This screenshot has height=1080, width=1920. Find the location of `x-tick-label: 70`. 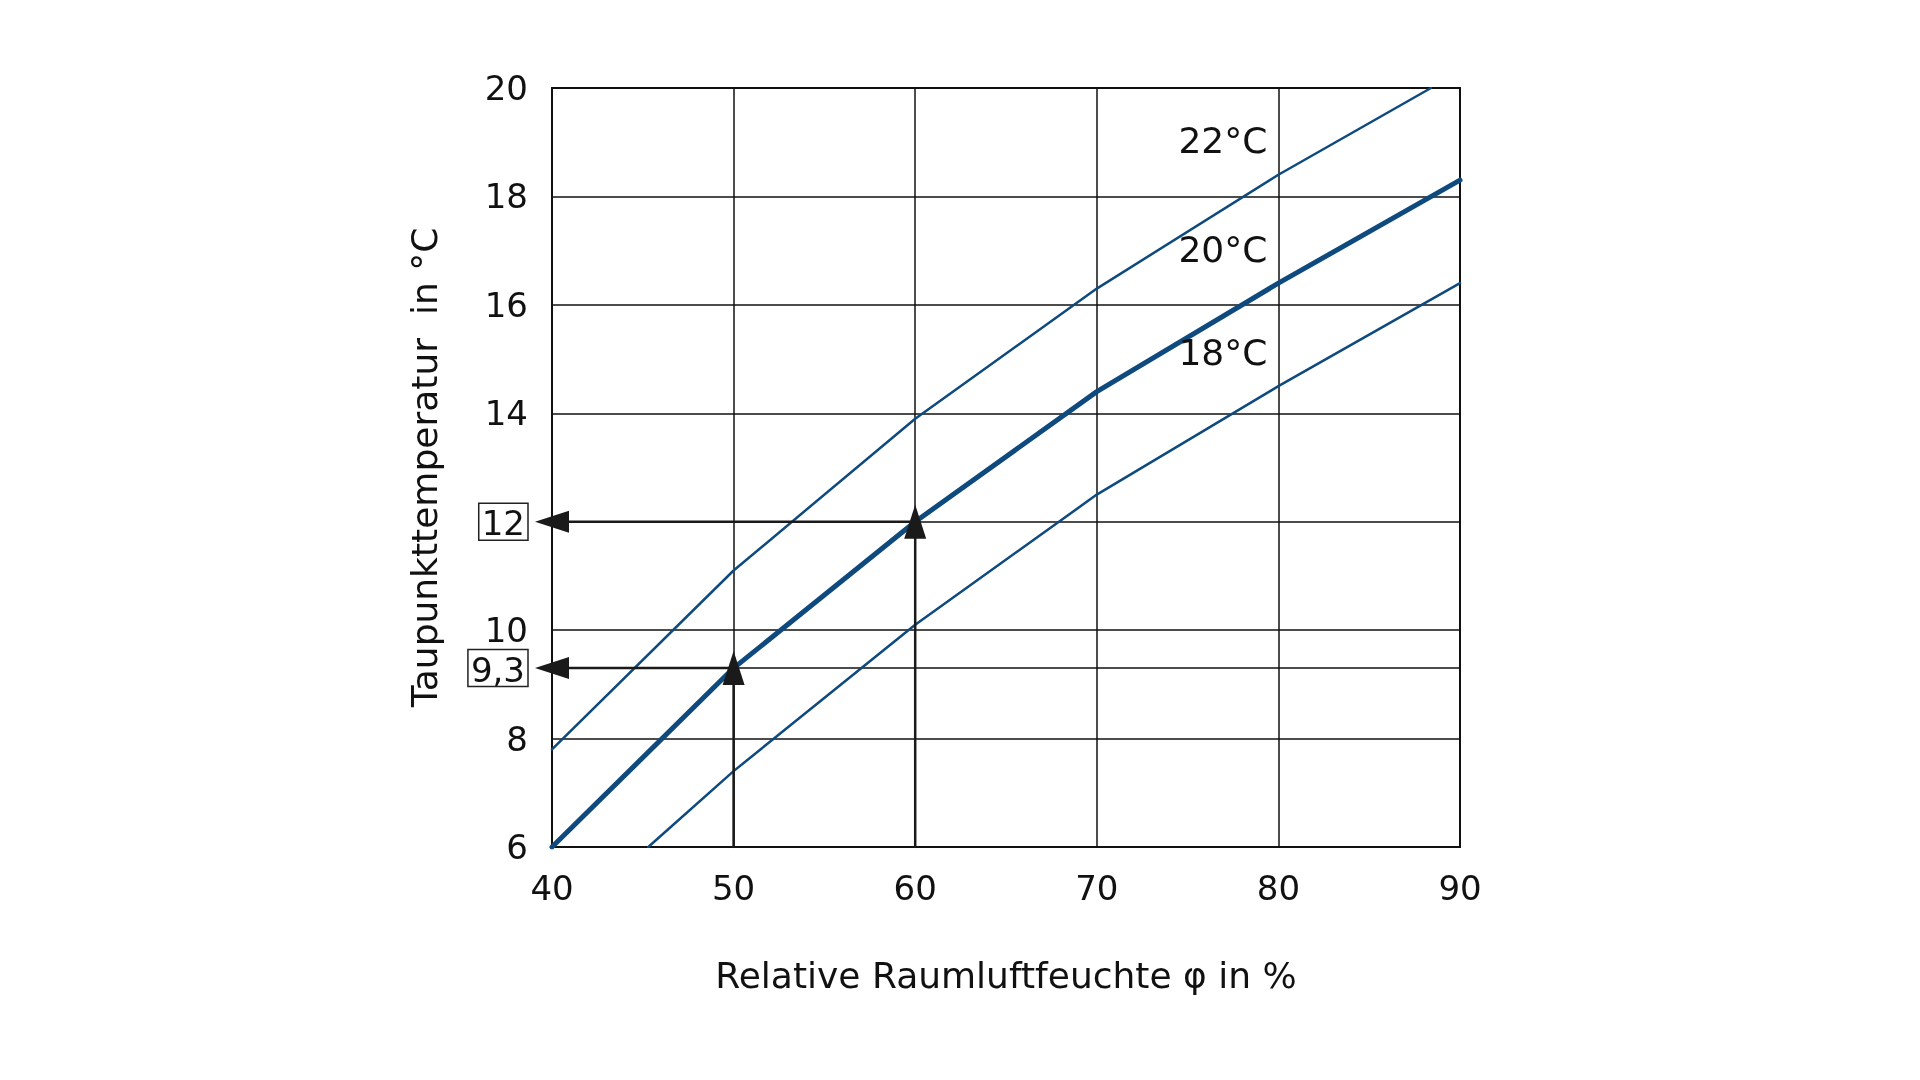

x-tick-label: 70 is located at coordinates (1097, 888).